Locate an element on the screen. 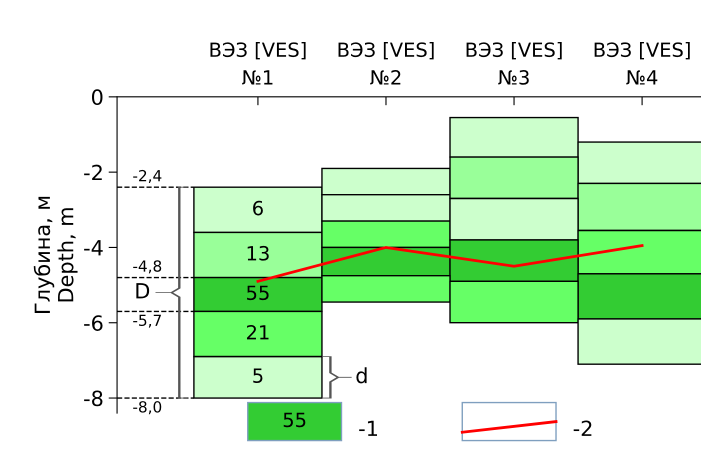  annotation: 5 is located at coordinates (257, 375).